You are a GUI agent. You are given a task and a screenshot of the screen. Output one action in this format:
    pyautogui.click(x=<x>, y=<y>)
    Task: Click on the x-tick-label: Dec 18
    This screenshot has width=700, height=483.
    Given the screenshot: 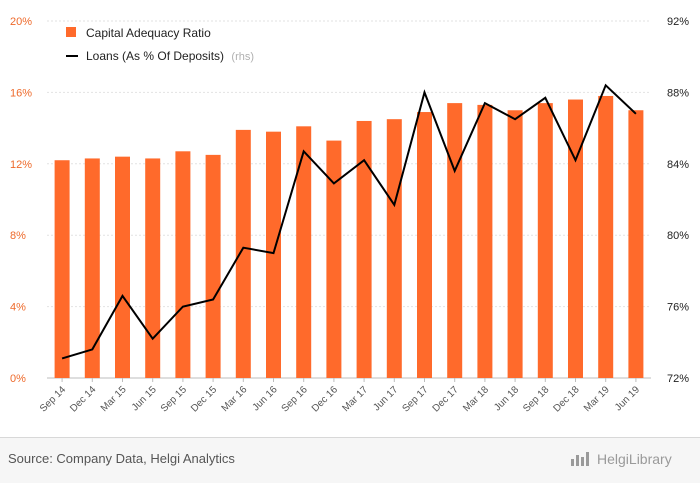 What is the action you would take?
    pyautogui.click(x=566, y=399)
    